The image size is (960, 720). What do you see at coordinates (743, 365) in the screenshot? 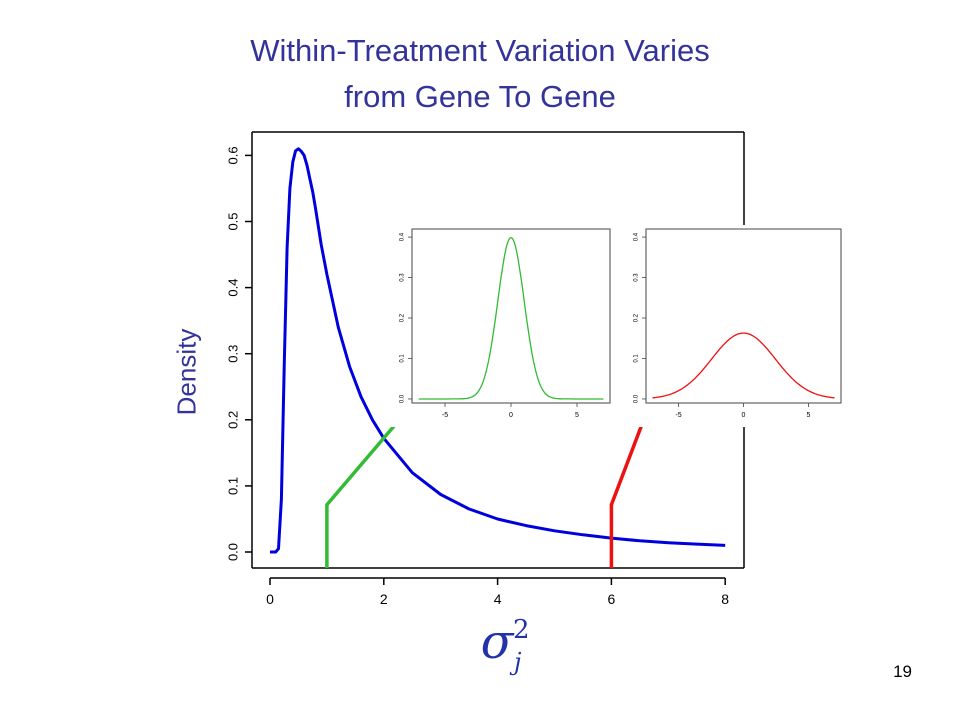
I see `red-normal-curve` at bounding box center [743, 365].